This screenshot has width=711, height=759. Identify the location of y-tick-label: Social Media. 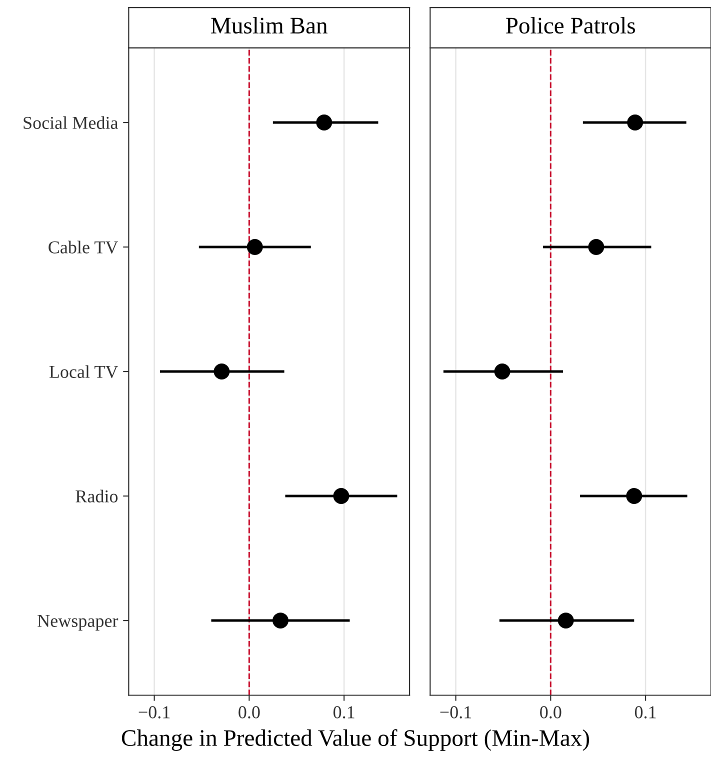
(71, 122).